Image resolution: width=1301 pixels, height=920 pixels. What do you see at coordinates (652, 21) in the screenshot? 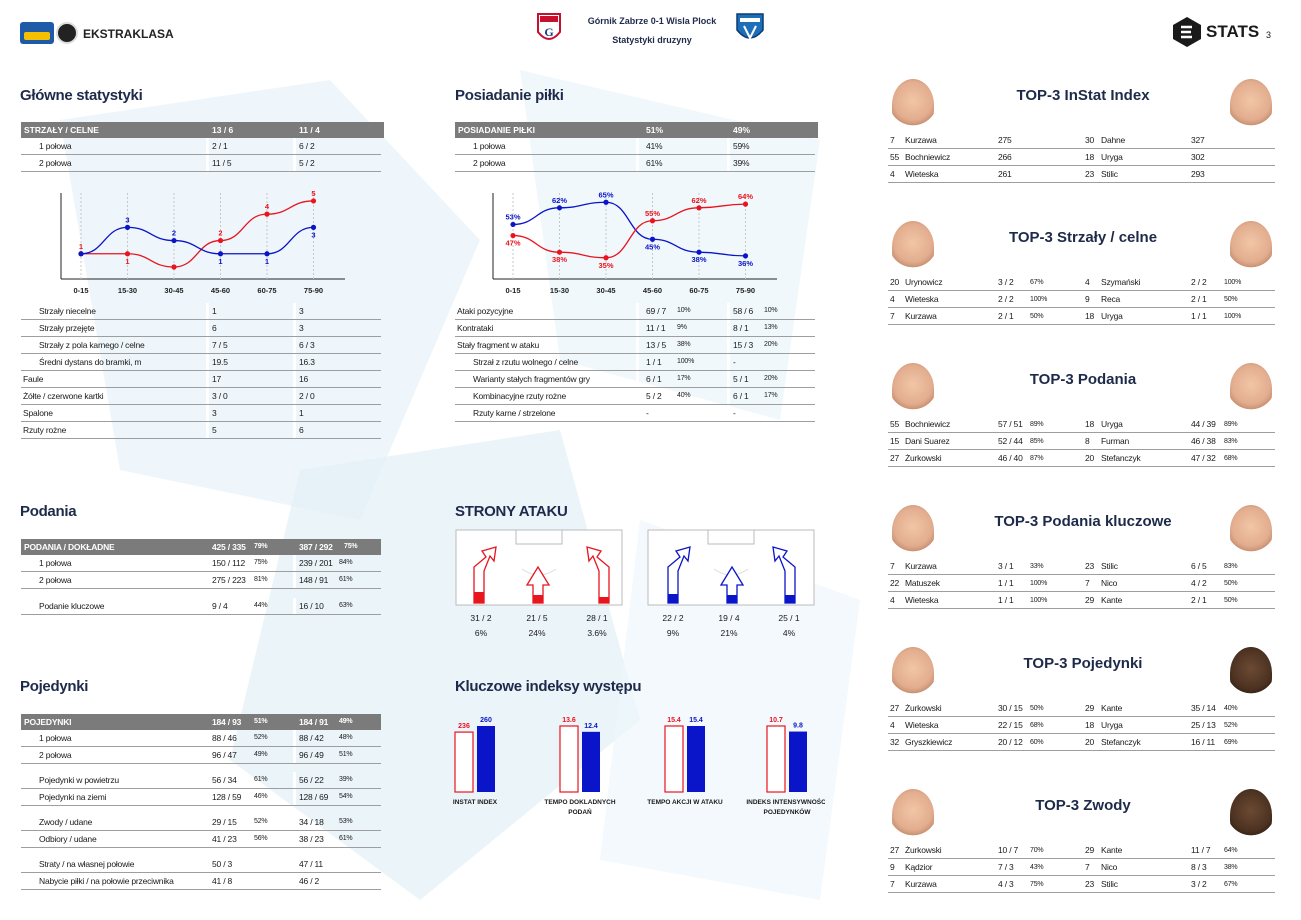
I see `match-title: Górnik Zabrze 0-1 Wisla Plock` at bounding box center [652, 21].